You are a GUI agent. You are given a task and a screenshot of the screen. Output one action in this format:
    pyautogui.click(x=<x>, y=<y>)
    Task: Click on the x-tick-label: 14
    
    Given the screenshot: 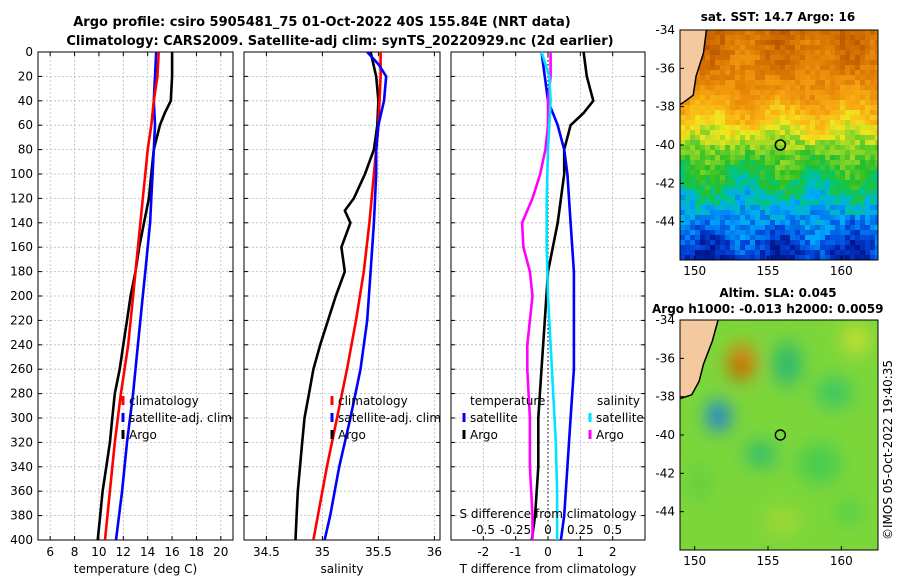 What is the action you would take?
    pyautogui.click(x=147, y=552)
    